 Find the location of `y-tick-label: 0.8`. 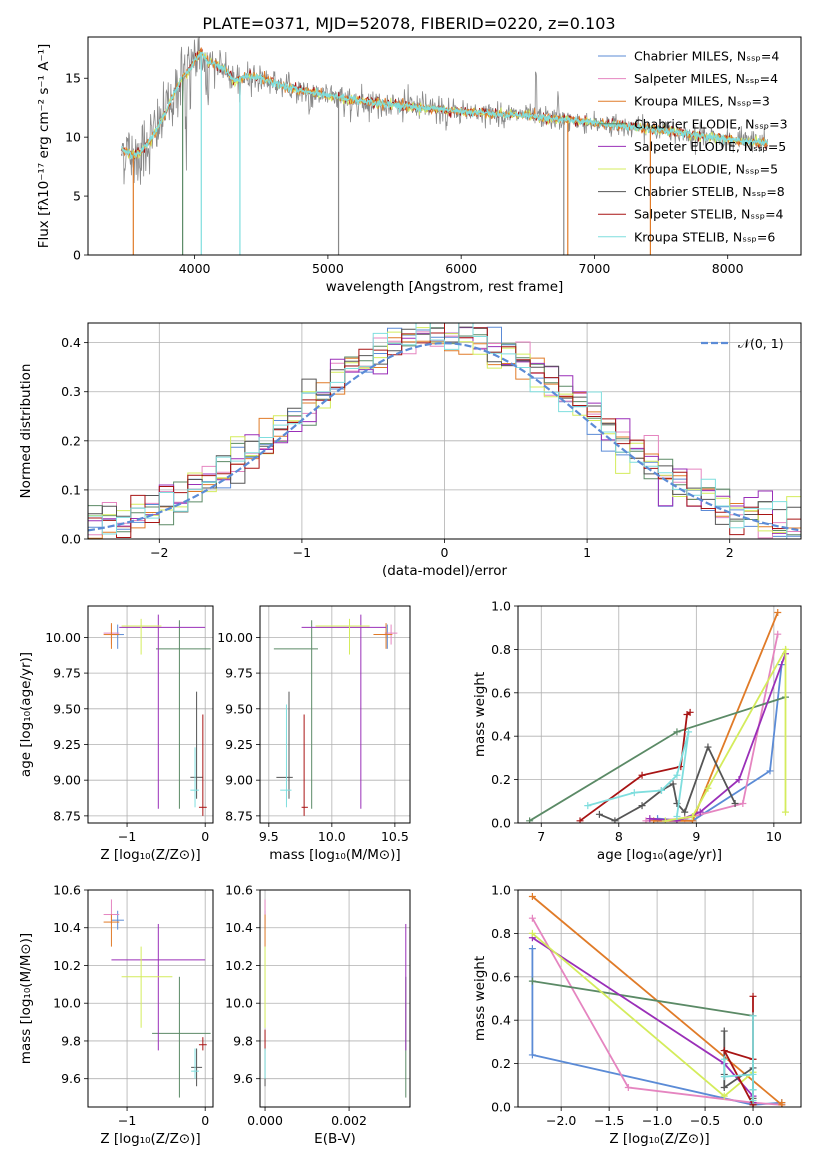

y-tick-label: 0.8 is located at coordinates (501, 649).